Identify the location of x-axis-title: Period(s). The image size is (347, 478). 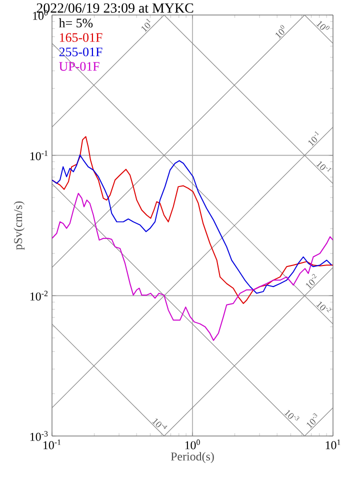
(192, 457).